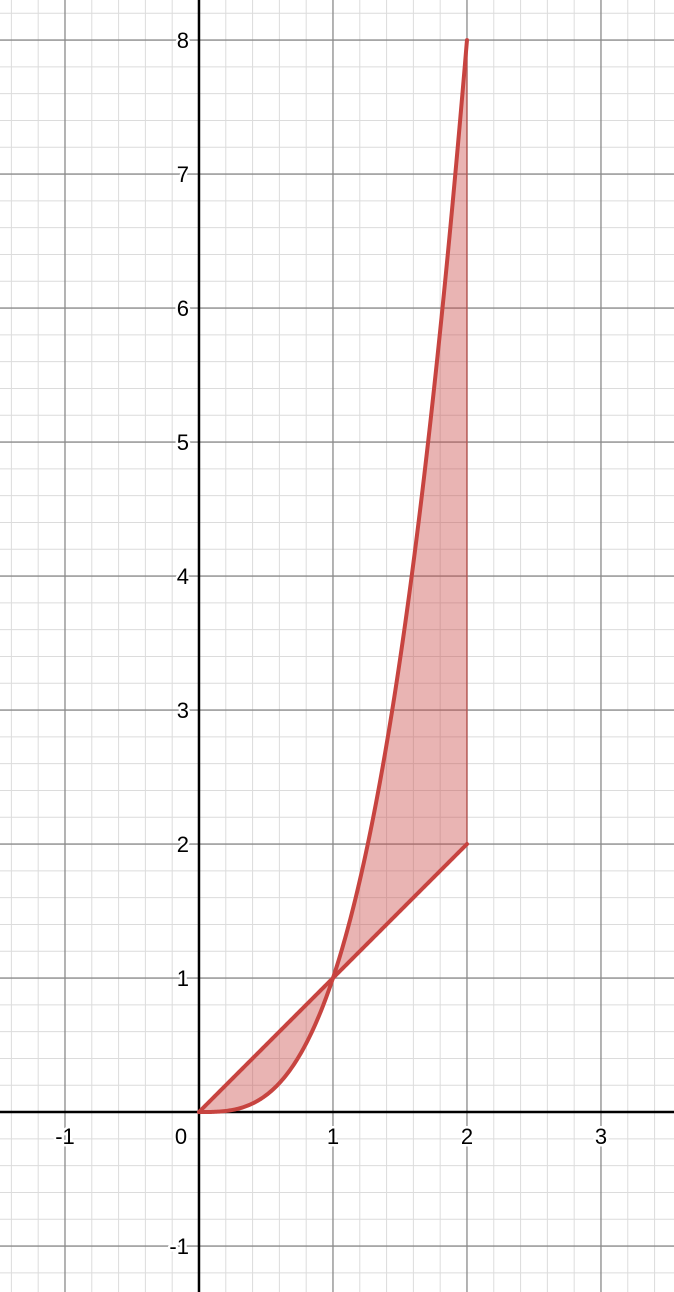 Image resolution: width=674 pixels, height=1292 pixels. Describe the element at coordinates (183, 576) in the screenshot. I see `y-tick-label: 4` at that location.